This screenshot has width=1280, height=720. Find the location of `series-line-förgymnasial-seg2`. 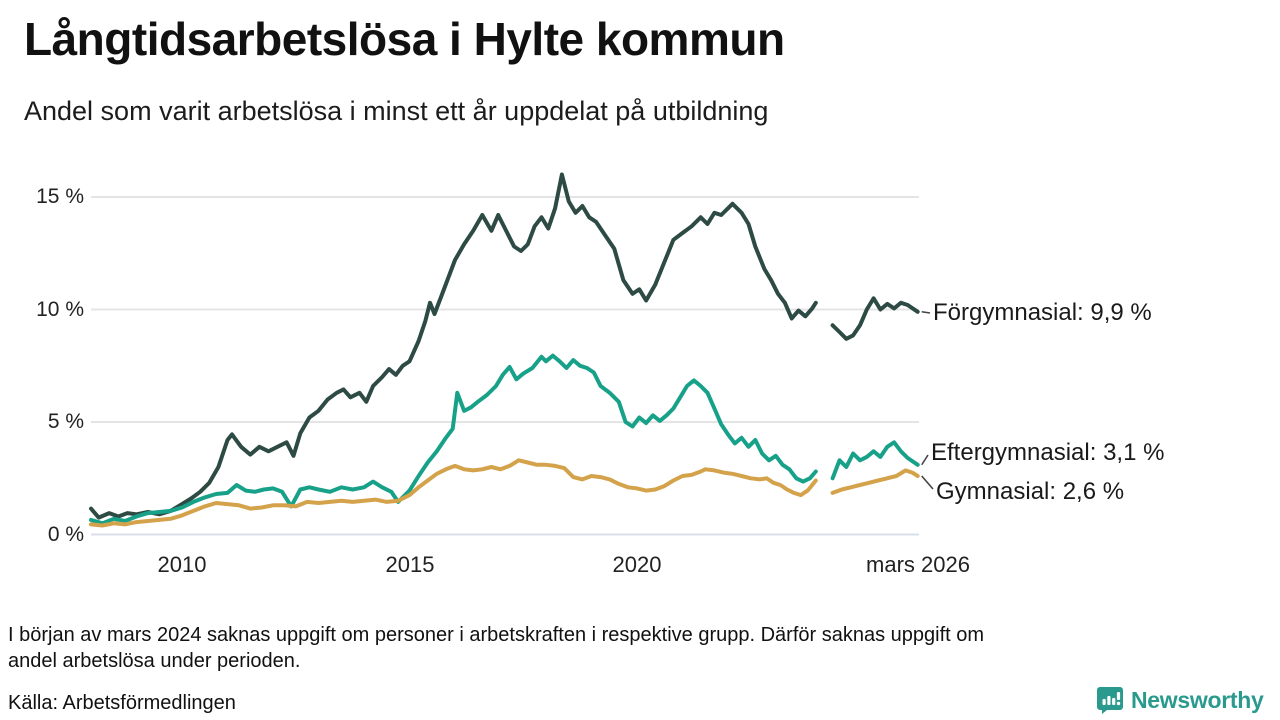

series-line-förgymnasial-seg2 is located at coordinates (875, 318).